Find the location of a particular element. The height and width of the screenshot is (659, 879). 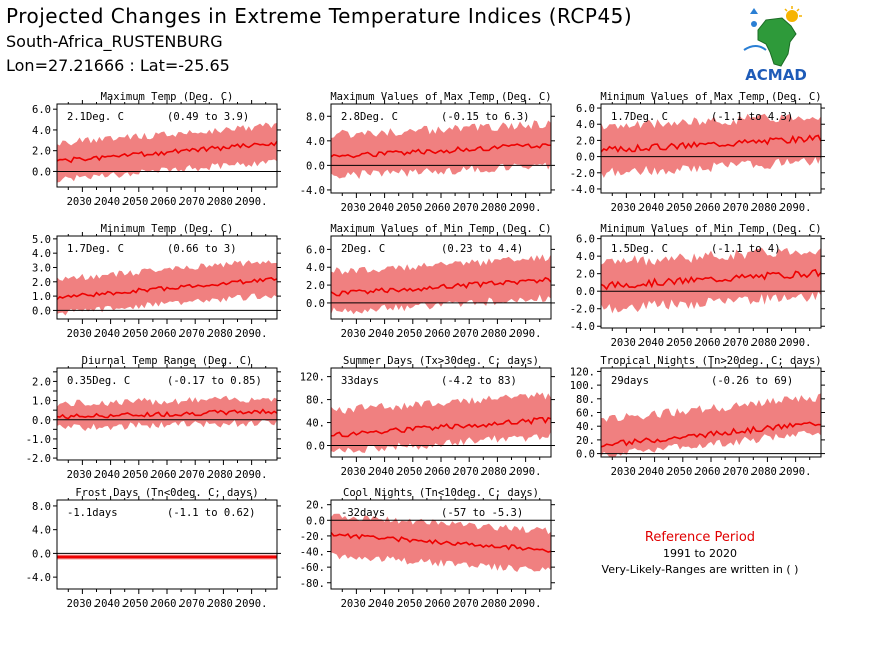

chart-title: Minimum Values of Min Temp (Deg. C) is located at coordinates (710, 229).